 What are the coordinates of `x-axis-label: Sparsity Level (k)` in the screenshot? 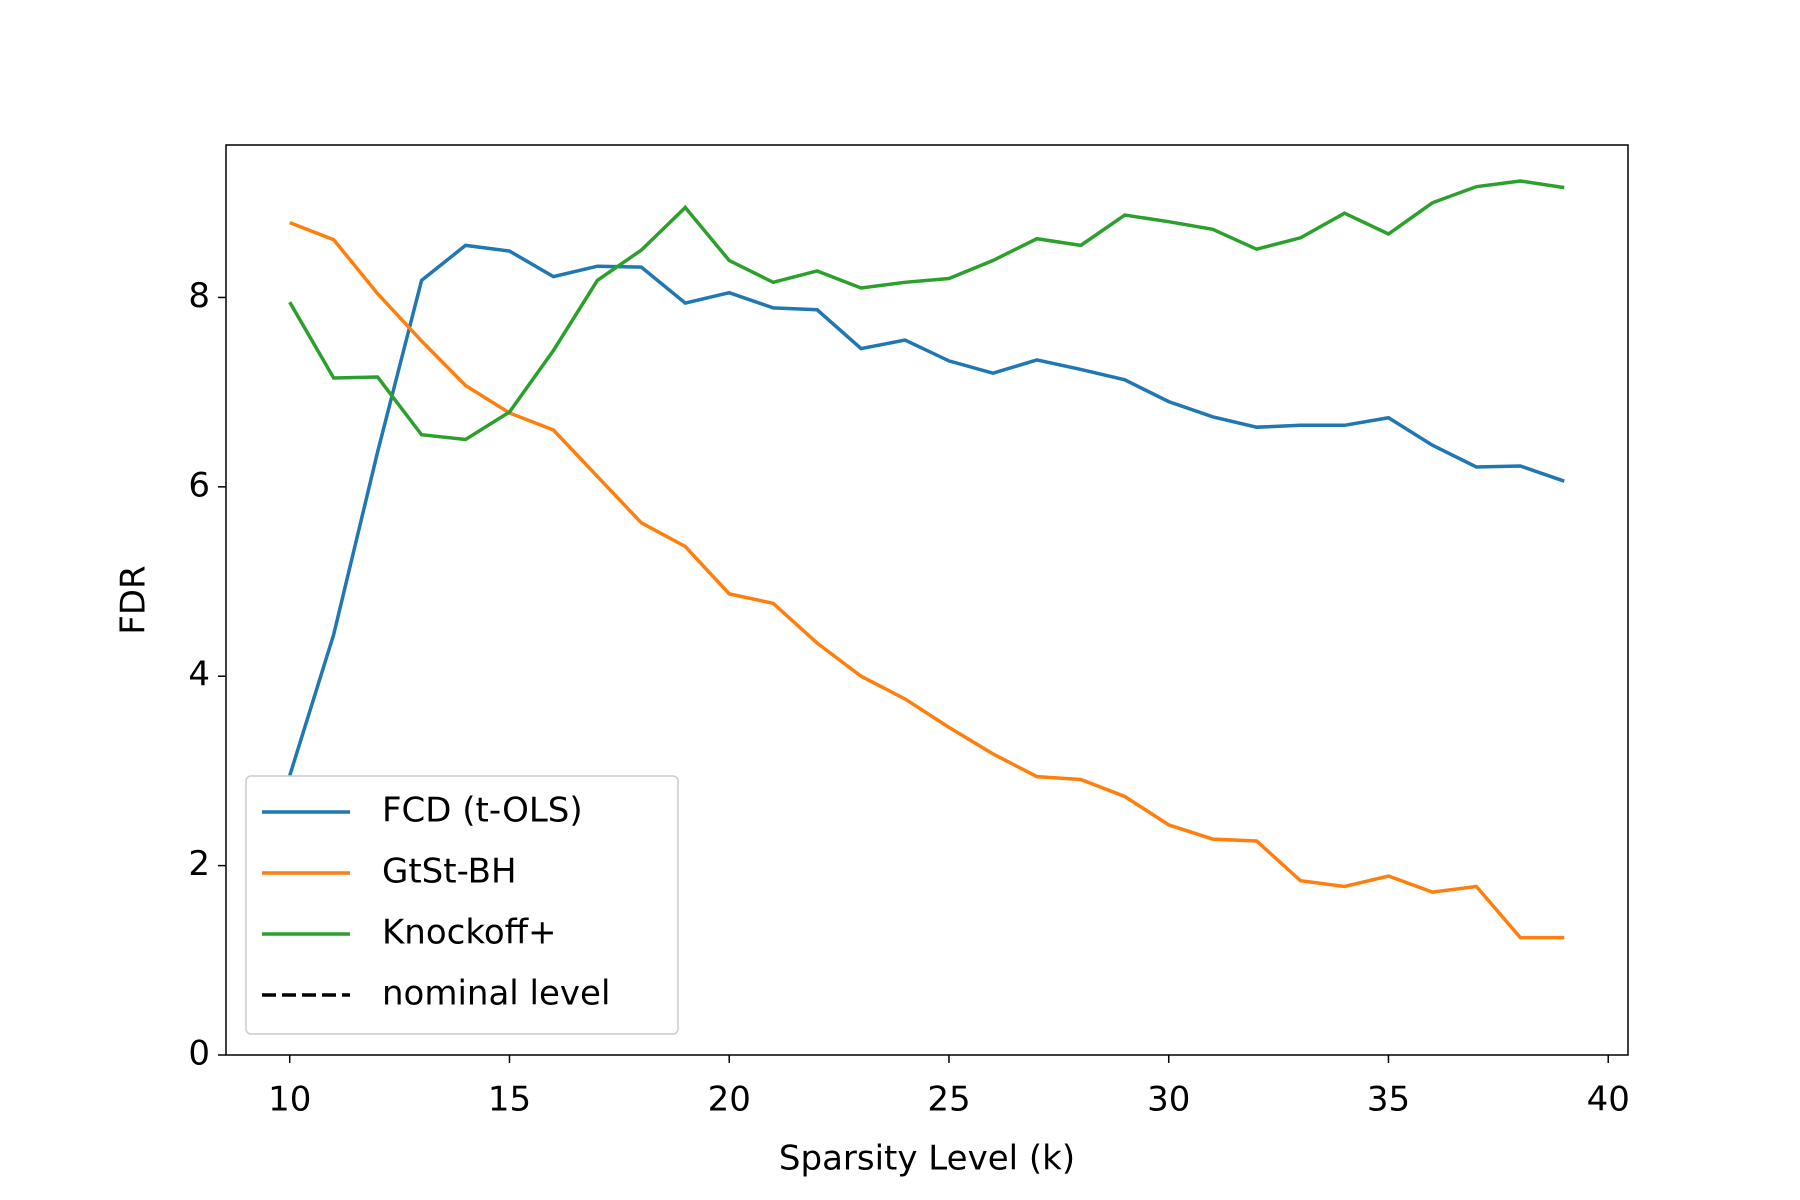 It's located at (927, 1159).